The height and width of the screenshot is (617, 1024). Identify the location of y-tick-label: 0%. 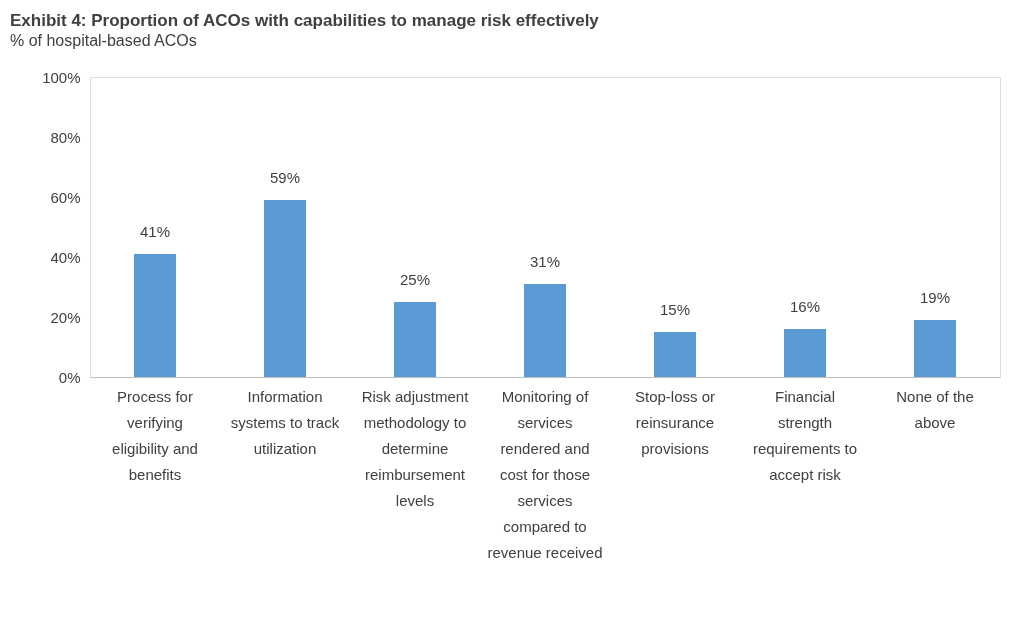
(69, 377).